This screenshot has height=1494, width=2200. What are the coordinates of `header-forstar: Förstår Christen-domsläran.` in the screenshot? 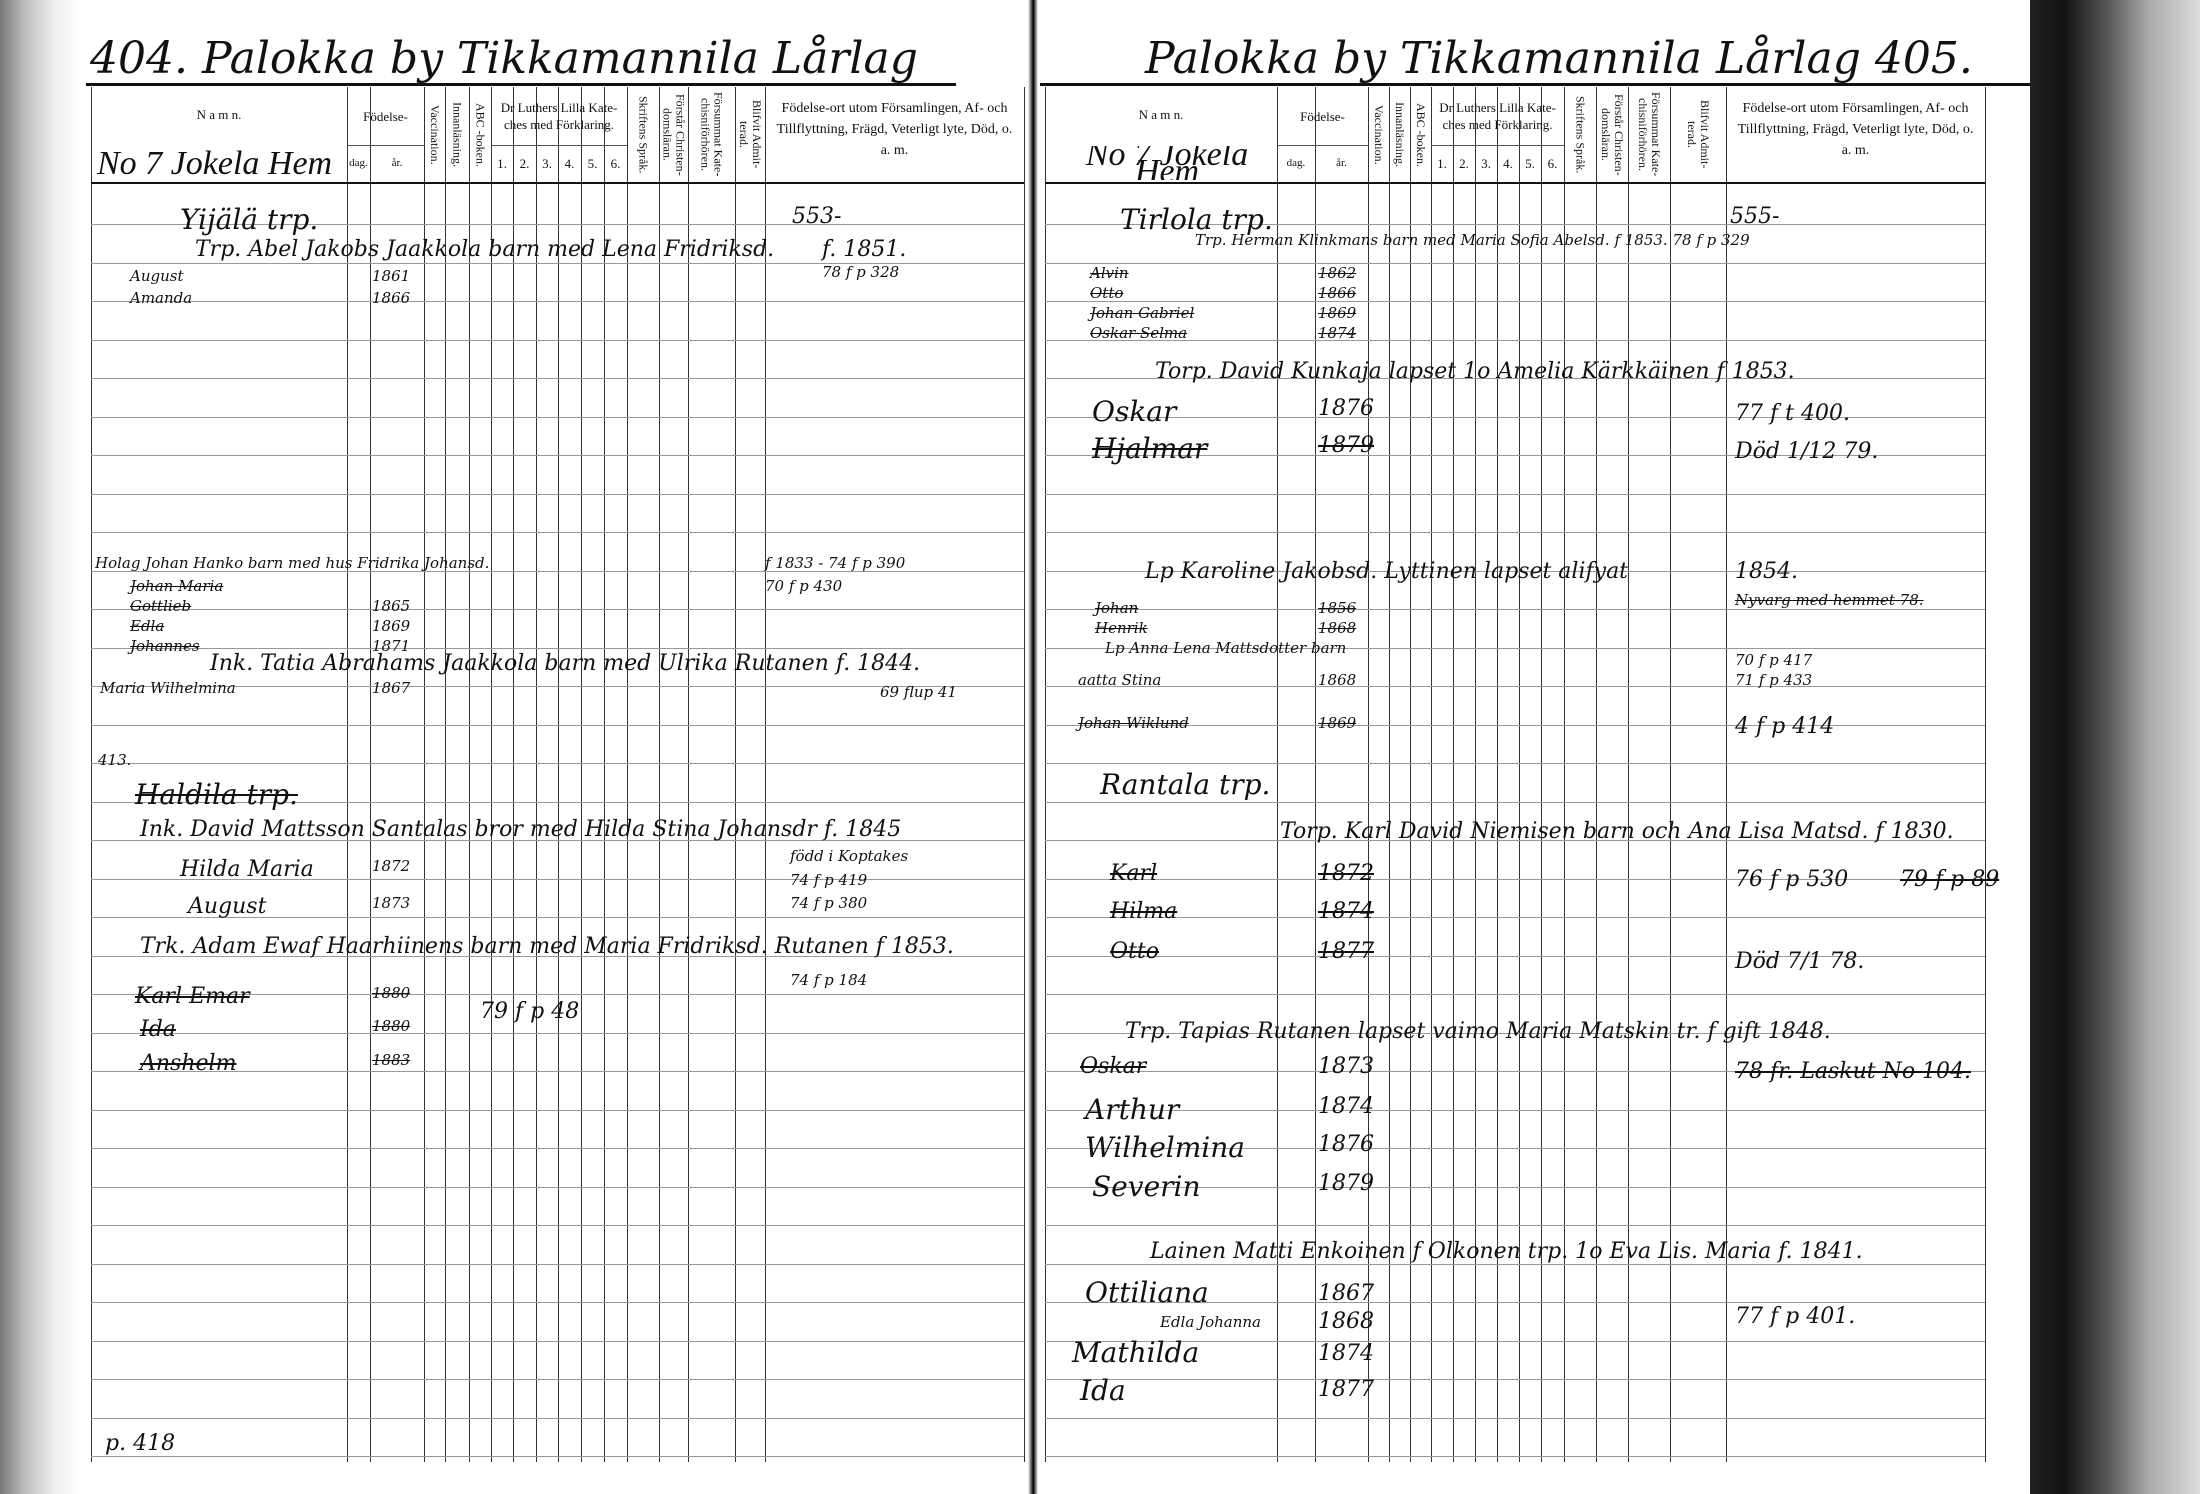 It's located at (1612, 134).